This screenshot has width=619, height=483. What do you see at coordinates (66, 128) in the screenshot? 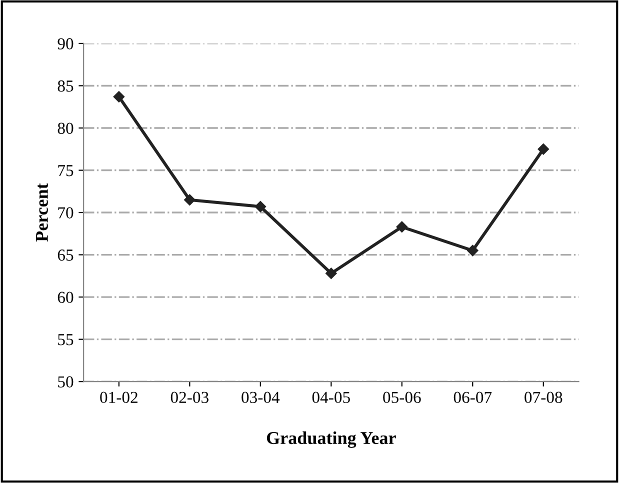
I see `y-tick-label: 80` at bounding box center [66, 128].